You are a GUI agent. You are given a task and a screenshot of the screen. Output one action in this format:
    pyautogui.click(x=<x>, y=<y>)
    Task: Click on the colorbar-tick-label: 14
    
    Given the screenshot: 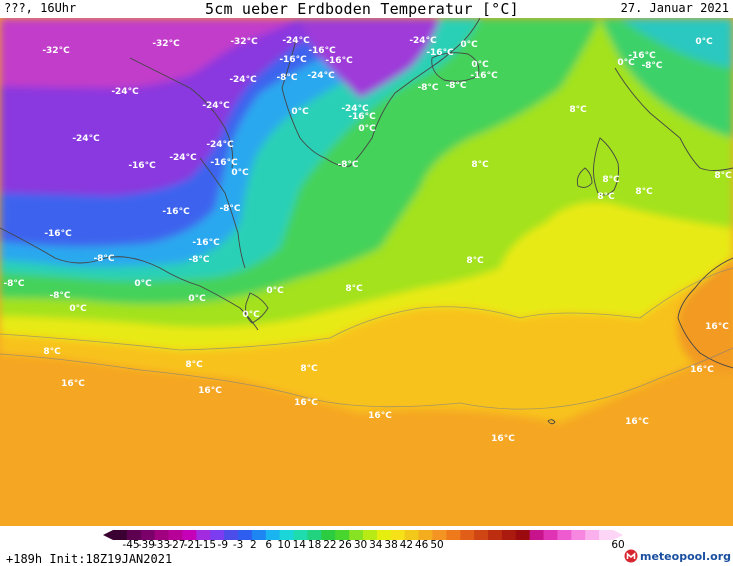 What is the action you would take?
    pyautogui.click(x=299, y=545)
    